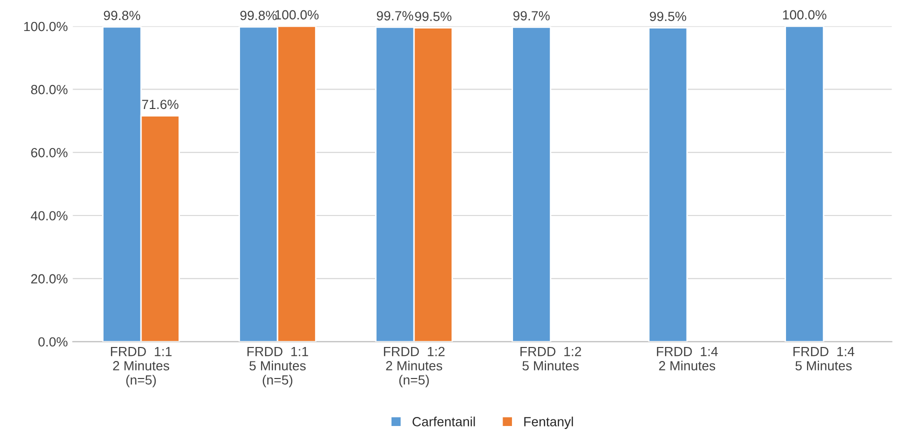  Describe the element at coordinates (49, 215) in the screenshot. I see `y-tick-label: 40.0%` at that location.